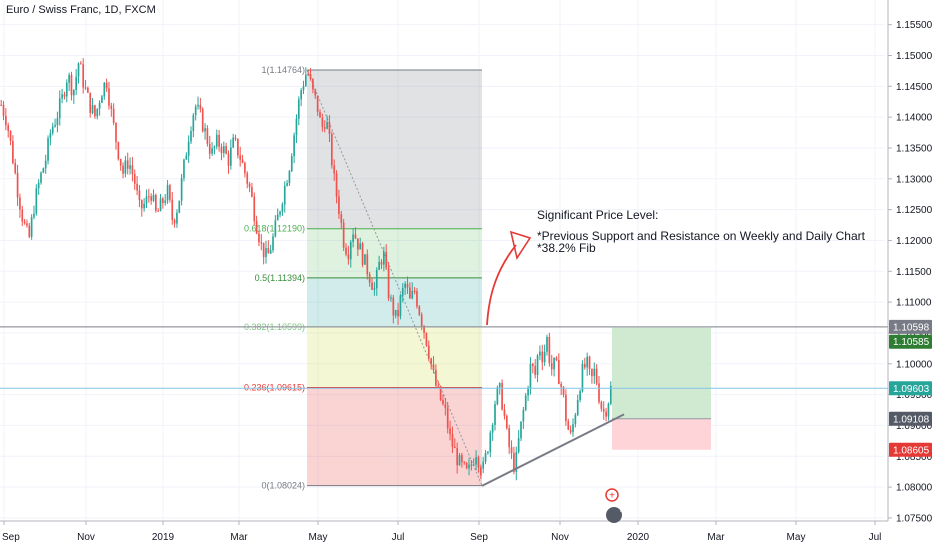  Describe the element at coordinates (501, 285) in the screenshot. I see `annotation-arrow` at that location.